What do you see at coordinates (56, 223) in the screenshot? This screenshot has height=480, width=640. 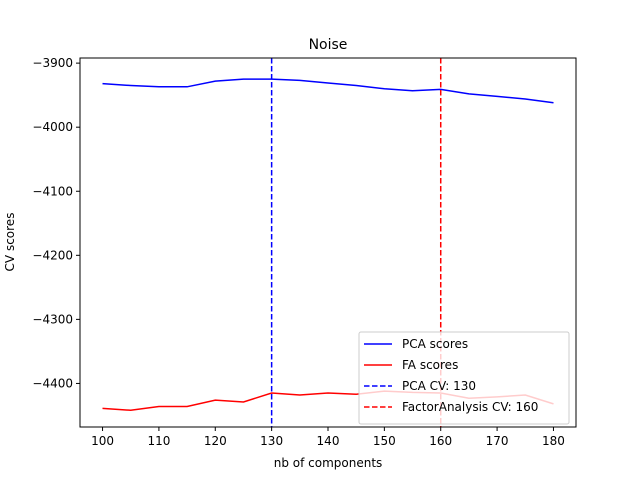 I see `y-ticks: −3900 −4000 −4100 −4200 −4300 −4400` at bounding box center [56, 223].